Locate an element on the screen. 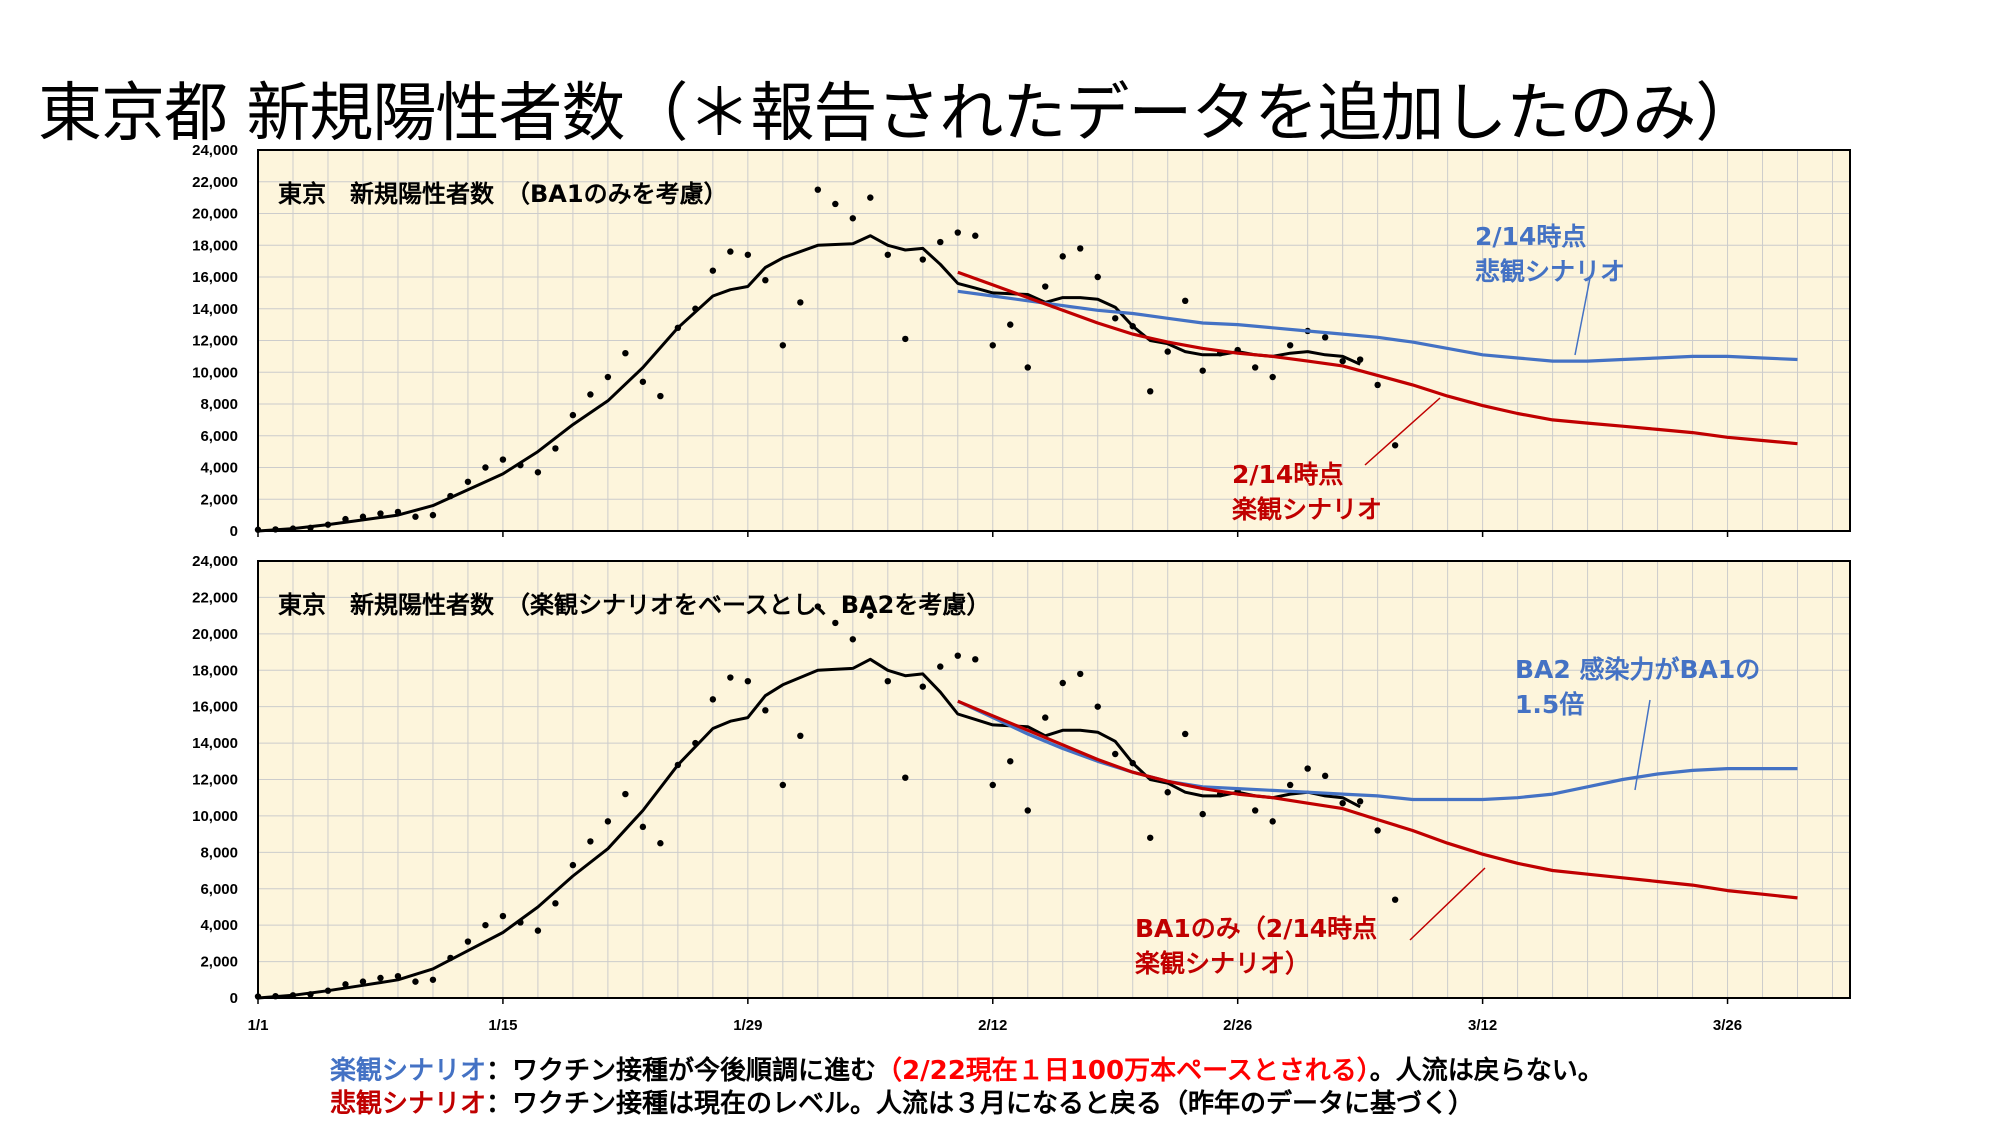 The width and height of the screenshot is (2000, 1125). y-tick-label: 0 is located at coordinates (234, 531).